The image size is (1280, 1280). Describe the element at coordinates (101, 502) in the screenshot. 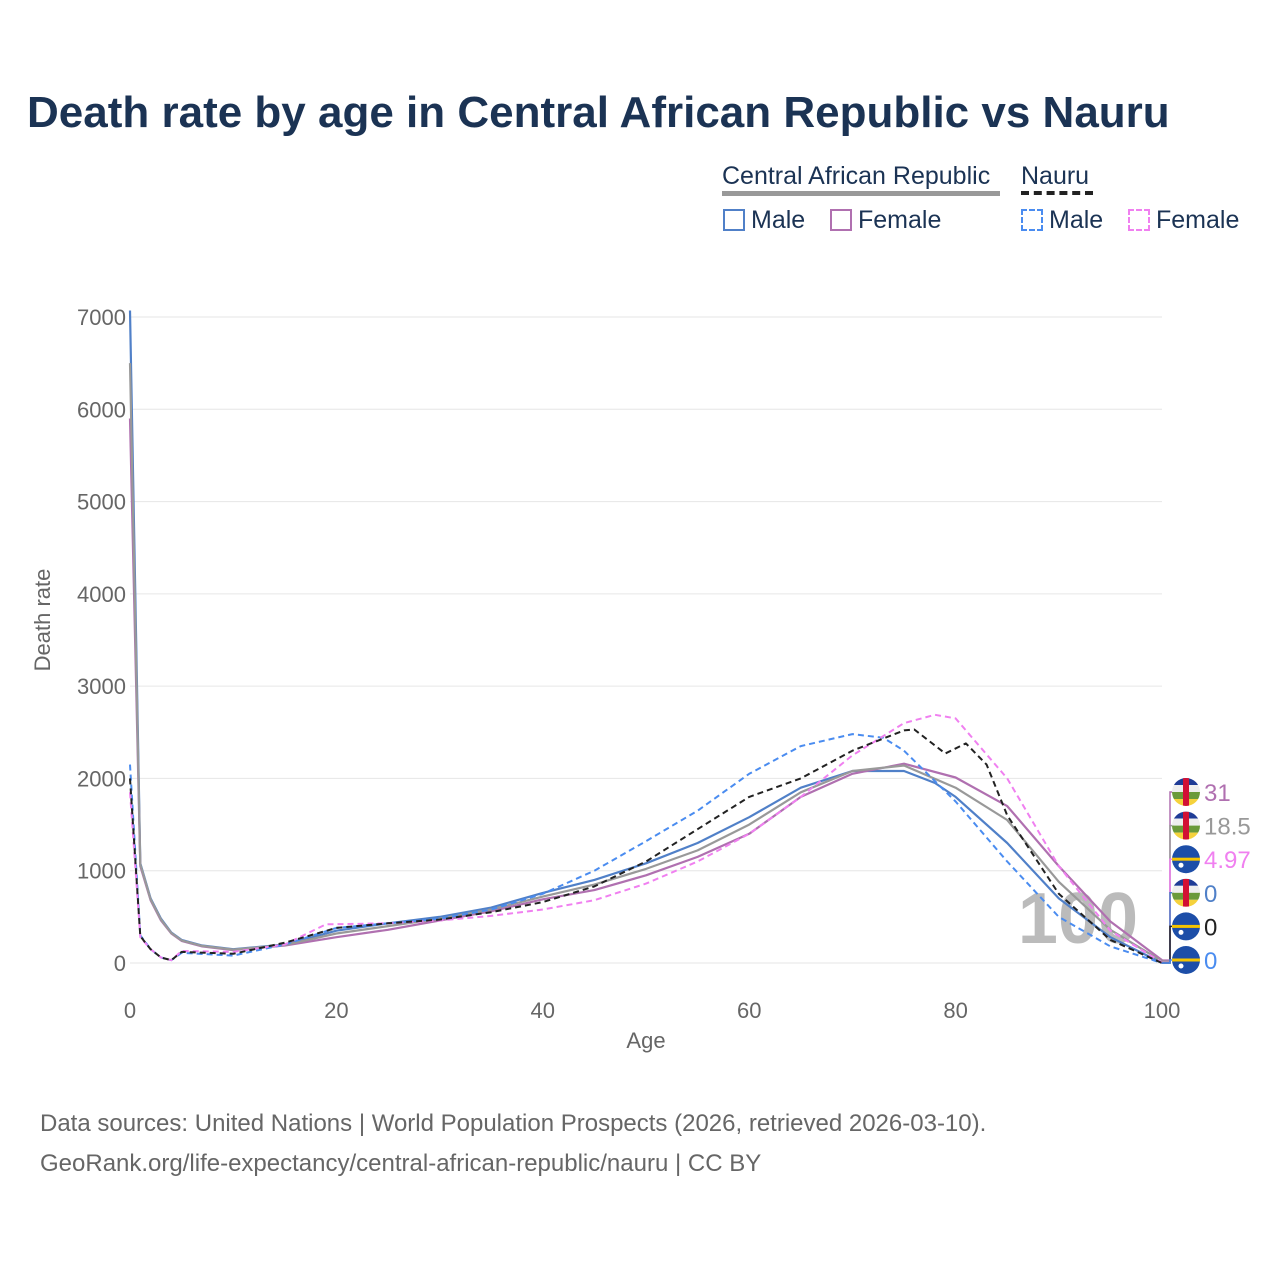

I see `y-tick-label: 5000` at that location.